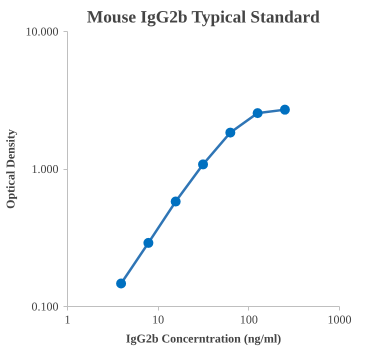 This screenshot has width=369, height=348. Describe the element at coordinates (340, 319) in the screenshot. I see `x-tick-label: 1000` at that location.